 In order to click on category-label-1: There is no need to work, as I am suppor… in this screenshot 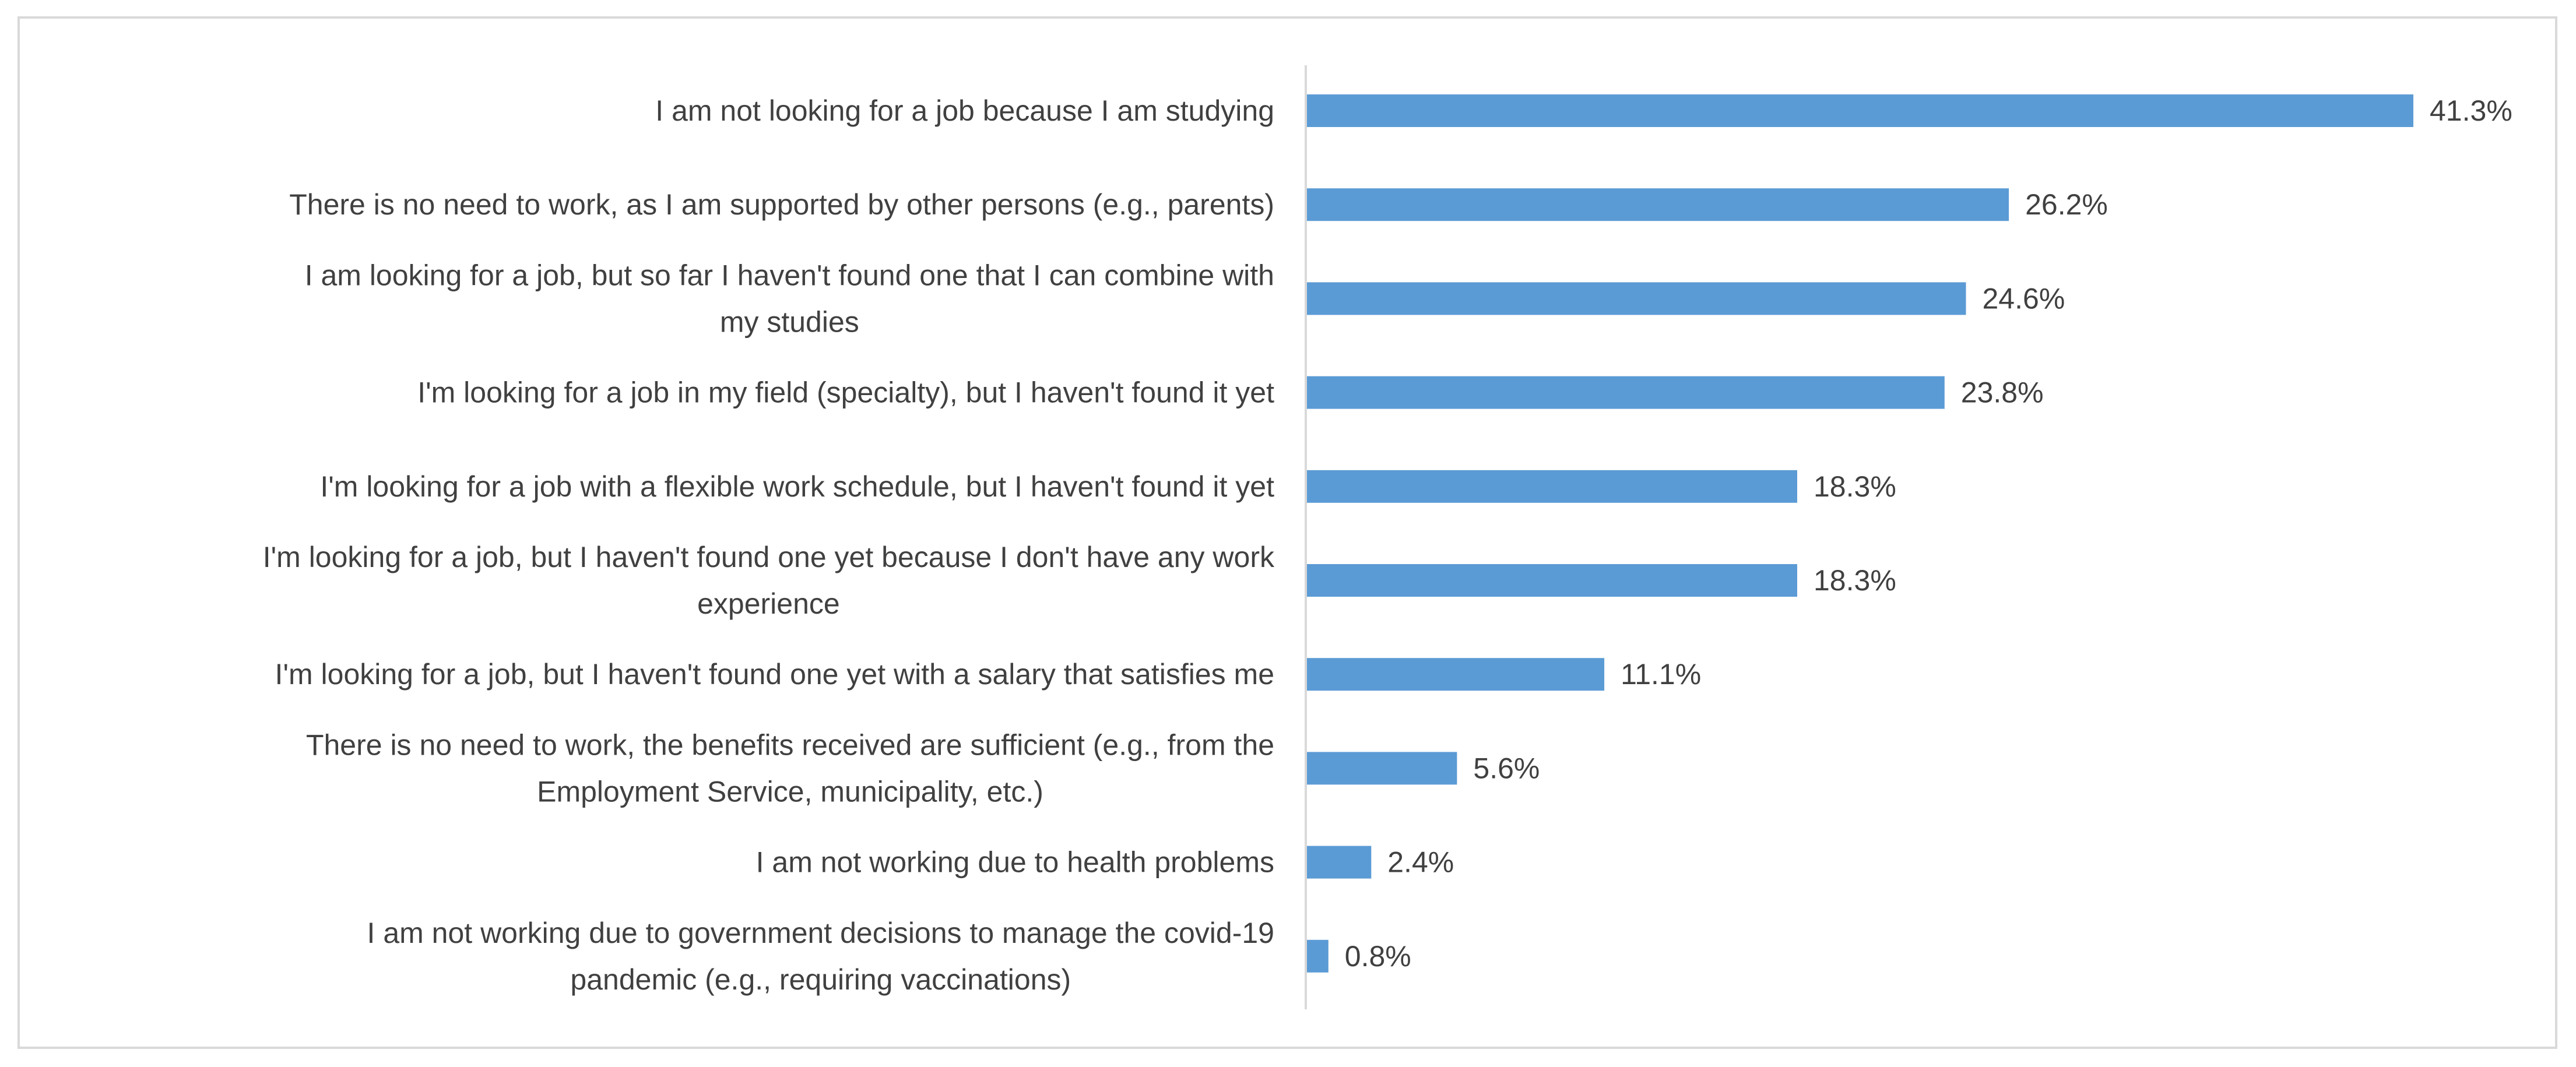, I will do `click(781, 204)`.